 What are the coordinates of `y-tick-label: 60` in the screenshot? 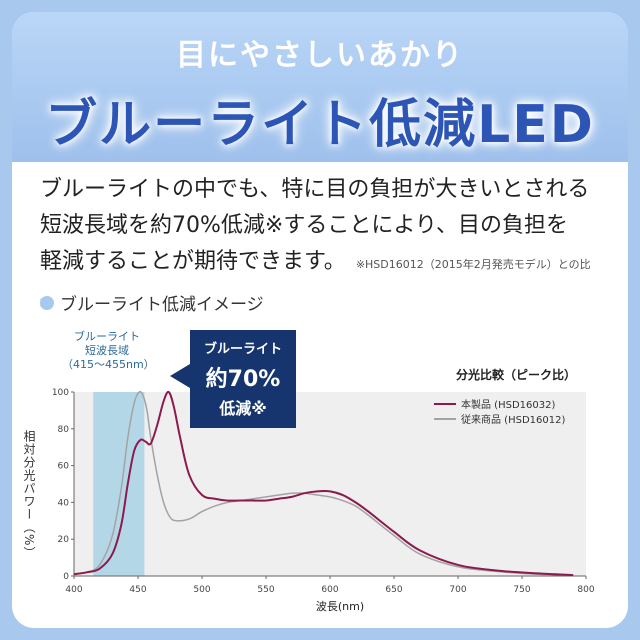 It's located at (64, 467).